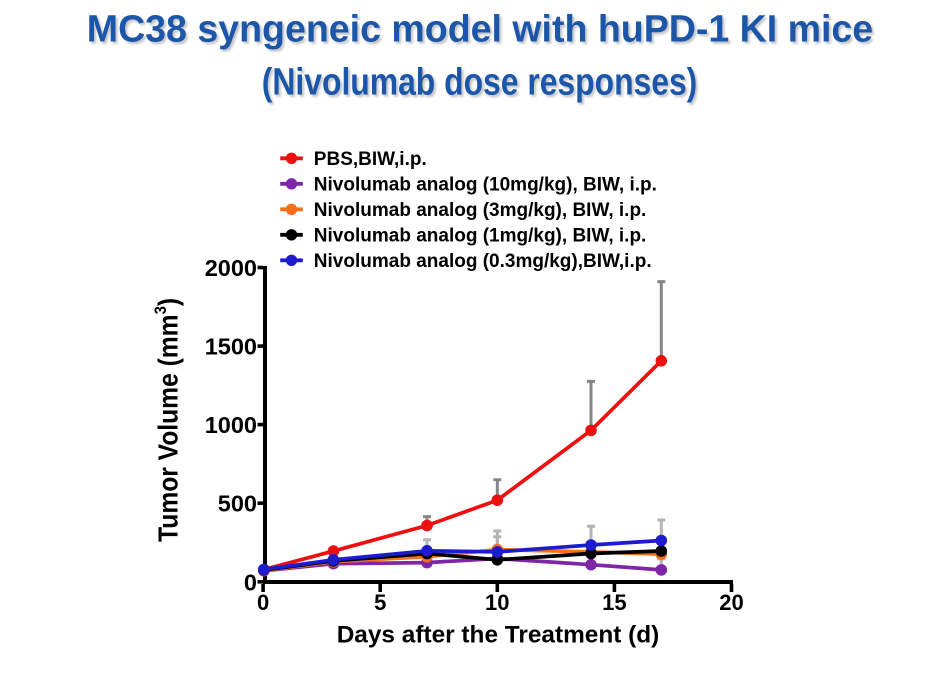  What do you see at coordinates (167, 420) in the screenshot?
I see `svg-text: Tumor Volume (mm3)` at bounding box center [167, 420].